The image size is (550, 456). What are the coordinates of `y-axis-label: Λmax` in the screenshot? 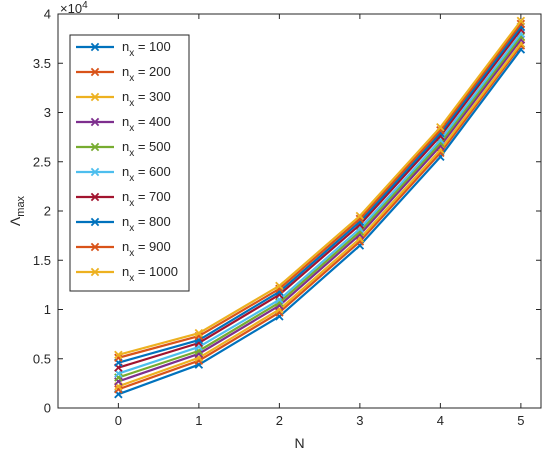 It's located at (17, 210).